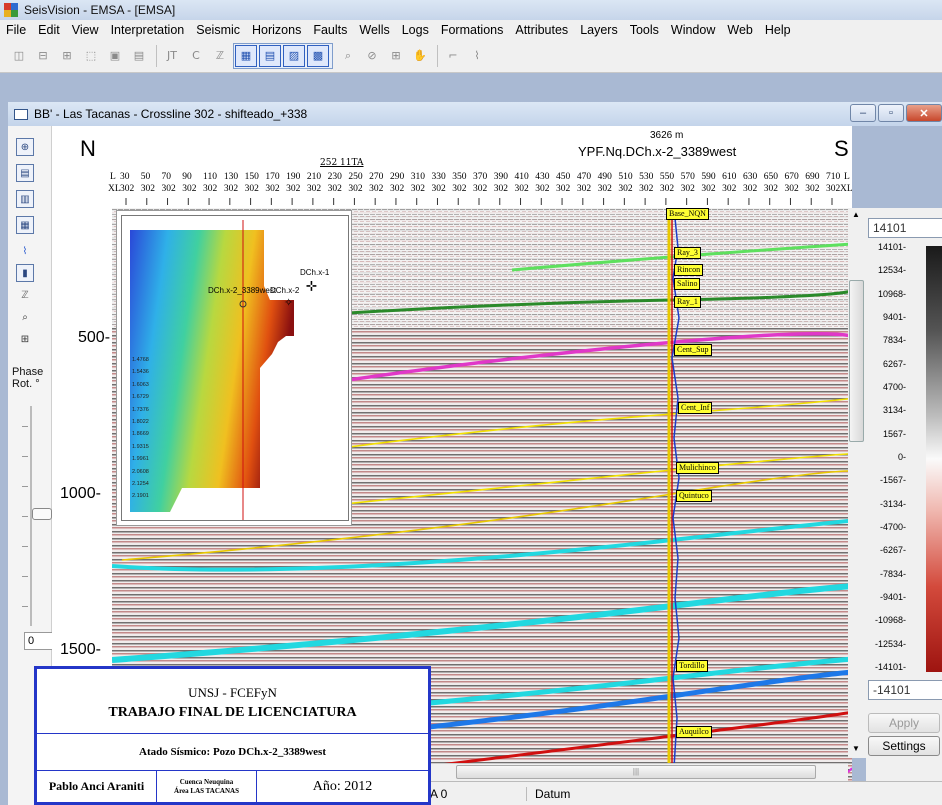 This screenshot has height=805, width=942. Describe the element at coordinates (894, 410) in the screenshot. I see `colorbar-tick-label: 3134-` at that location.